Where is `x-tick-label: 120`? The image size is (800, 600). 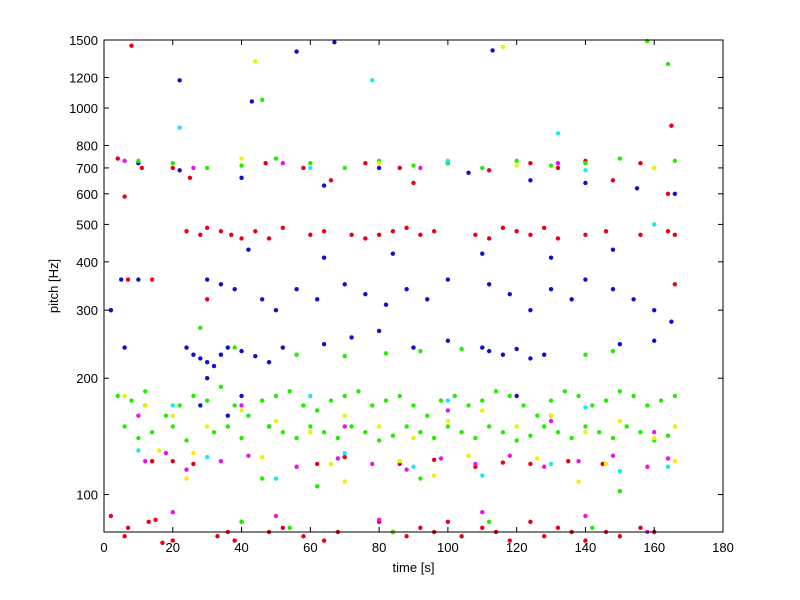 x-tick-label: 120 is located at coordinates (517, 547).